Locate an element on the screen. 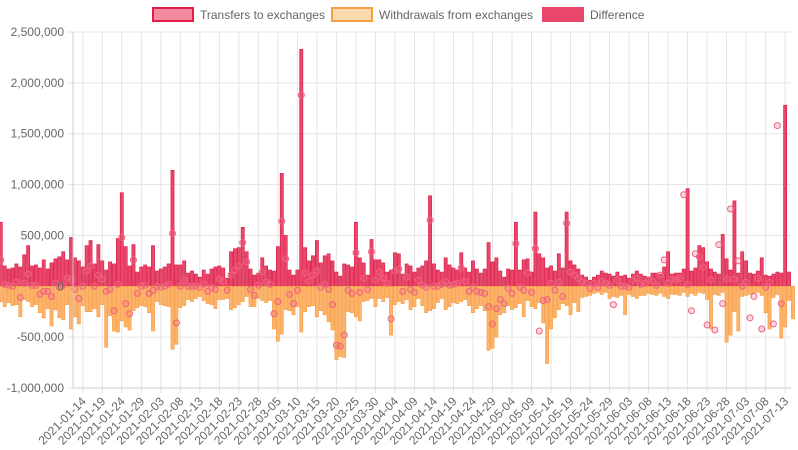  legend-label: Withdrawals from exchanges is located at coordinates (456, 15).